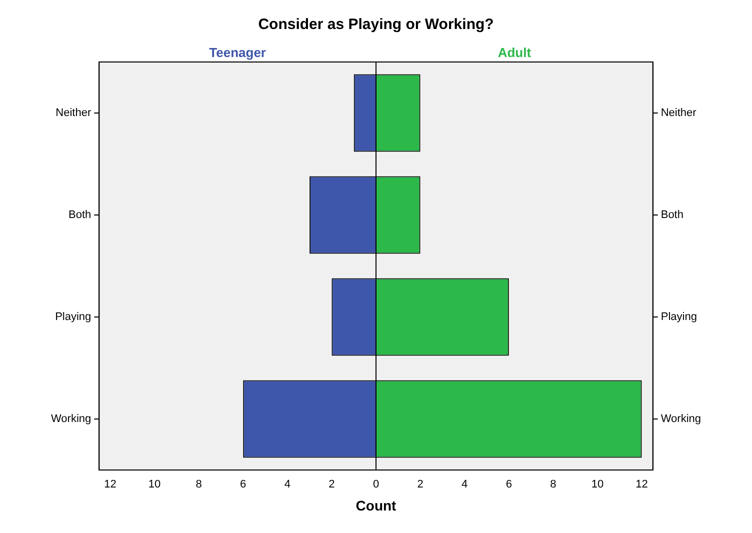 The height and width of the screenshot is (533, 752). I want to click on category-label: Playing, so click(73, 317).